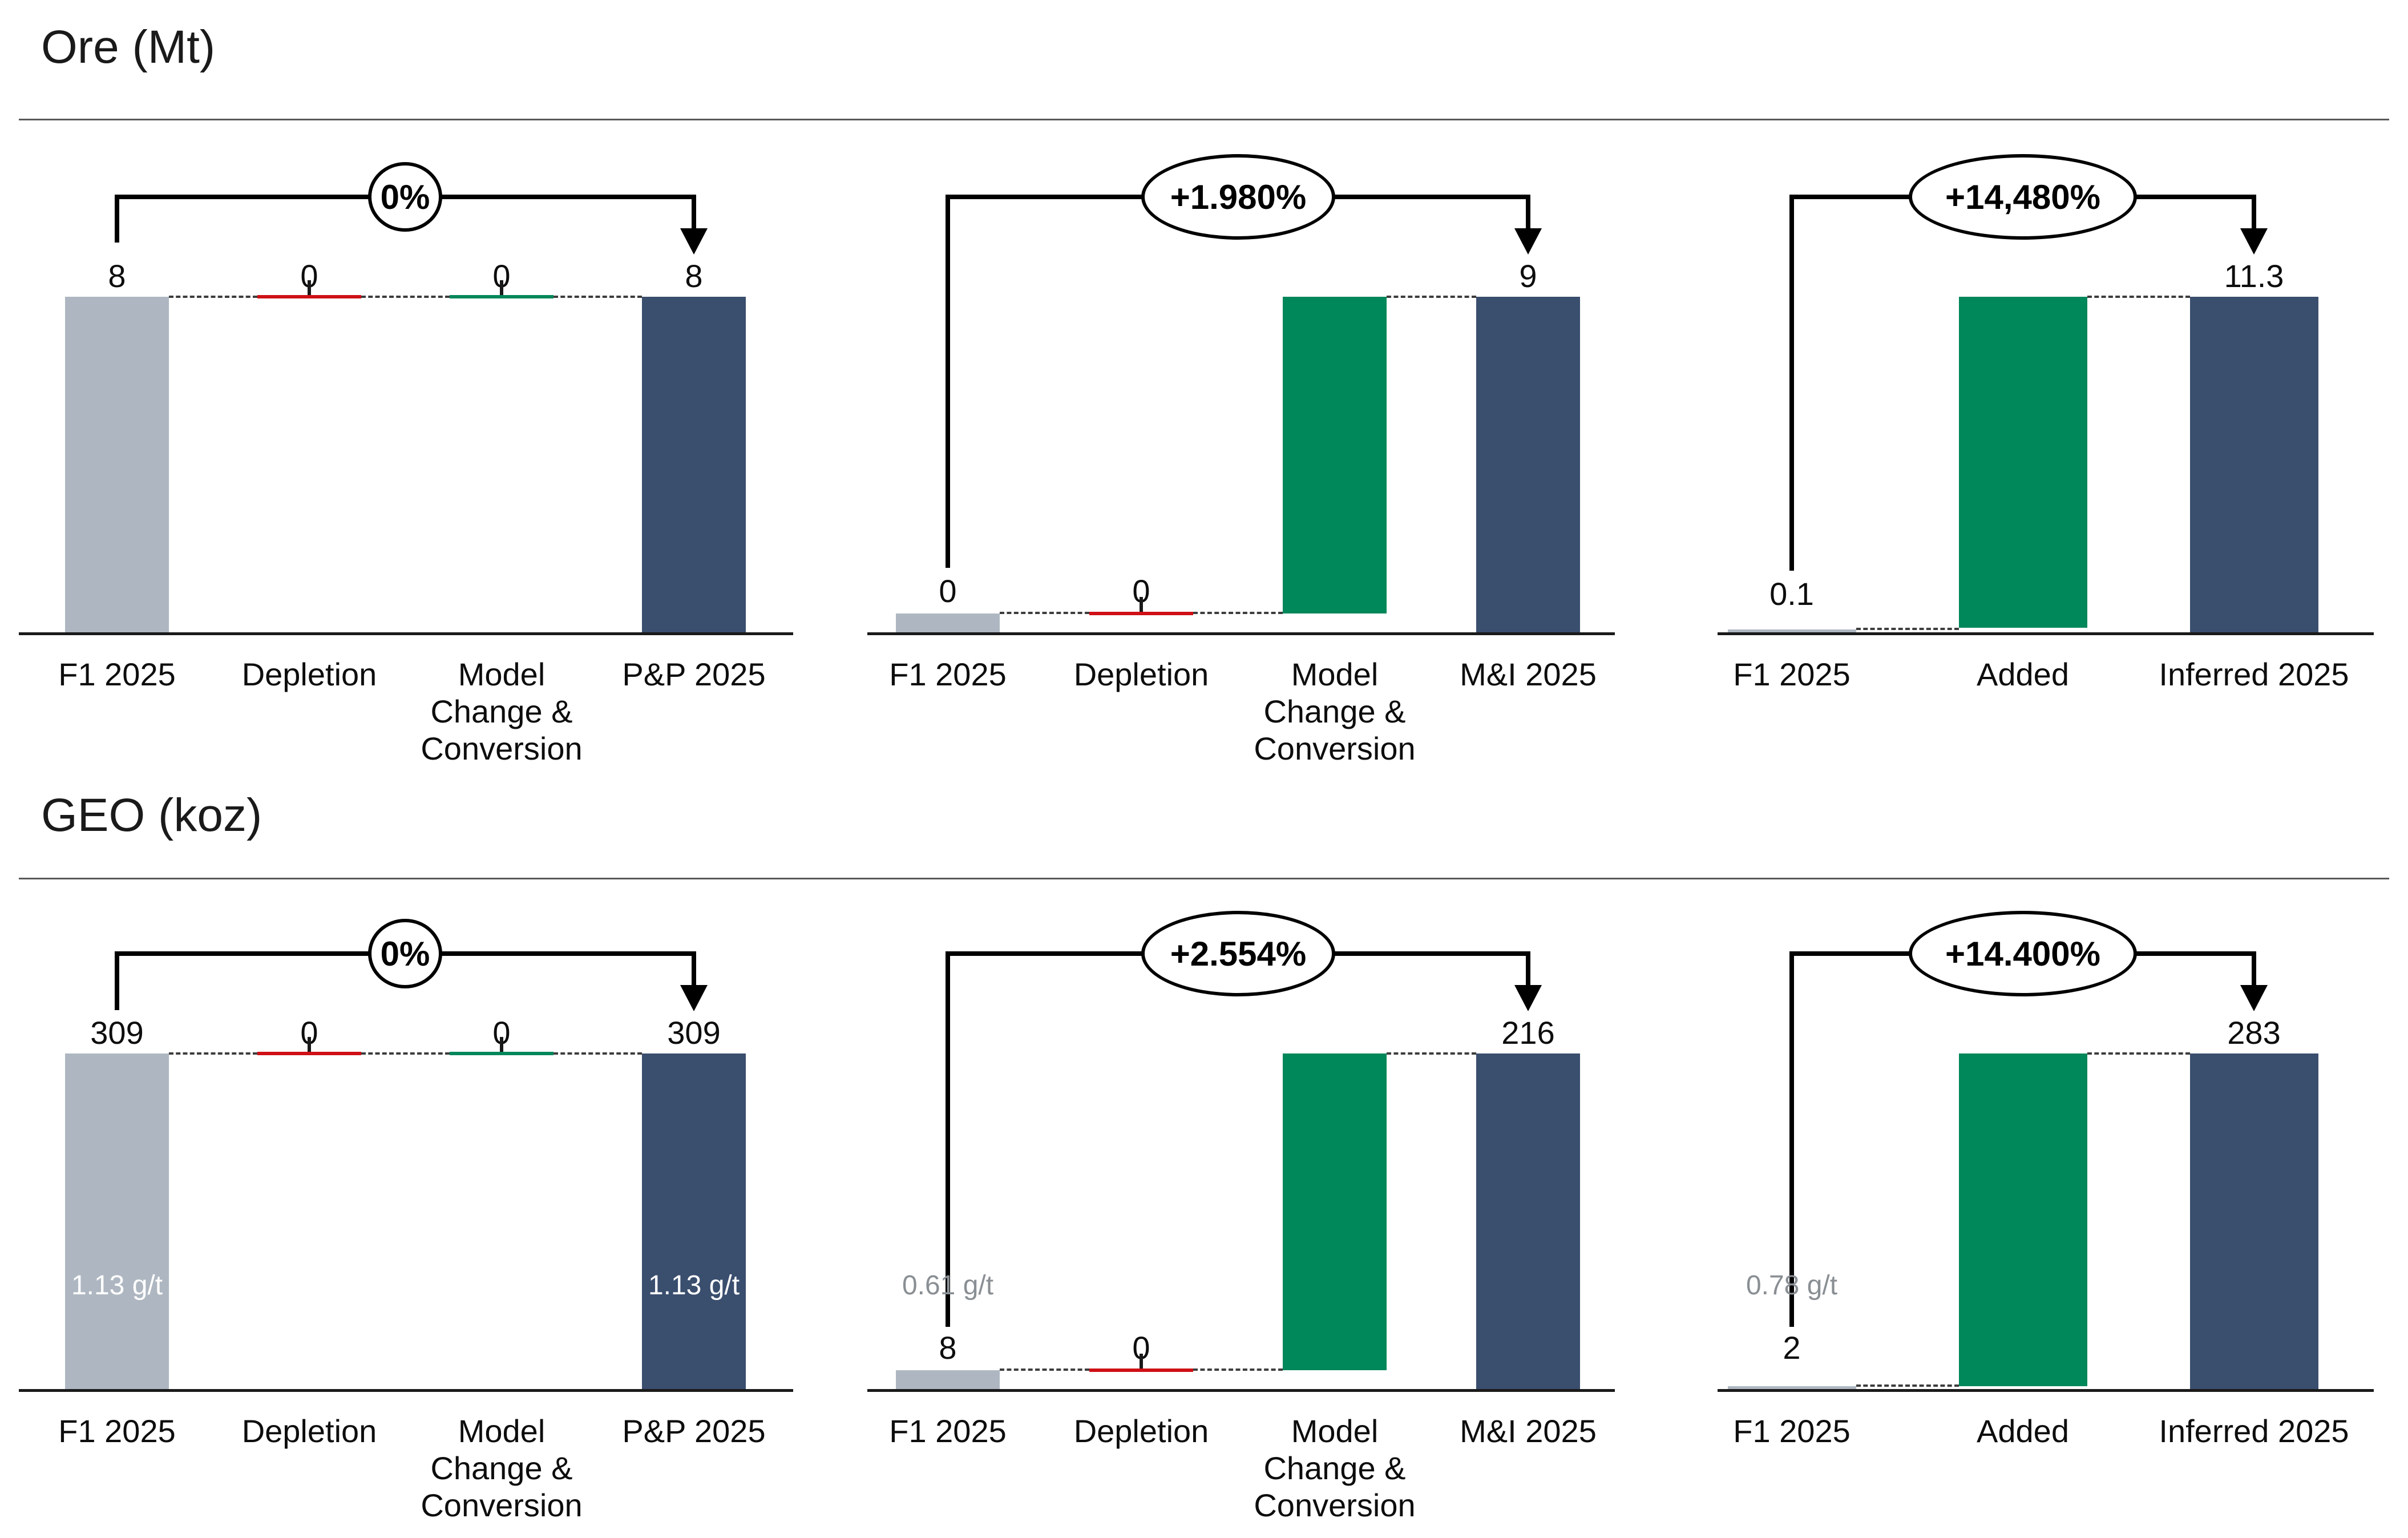 This screenshot has width=2408, height=1538. I want to click on section-rule-ore, so click(1204, 119).